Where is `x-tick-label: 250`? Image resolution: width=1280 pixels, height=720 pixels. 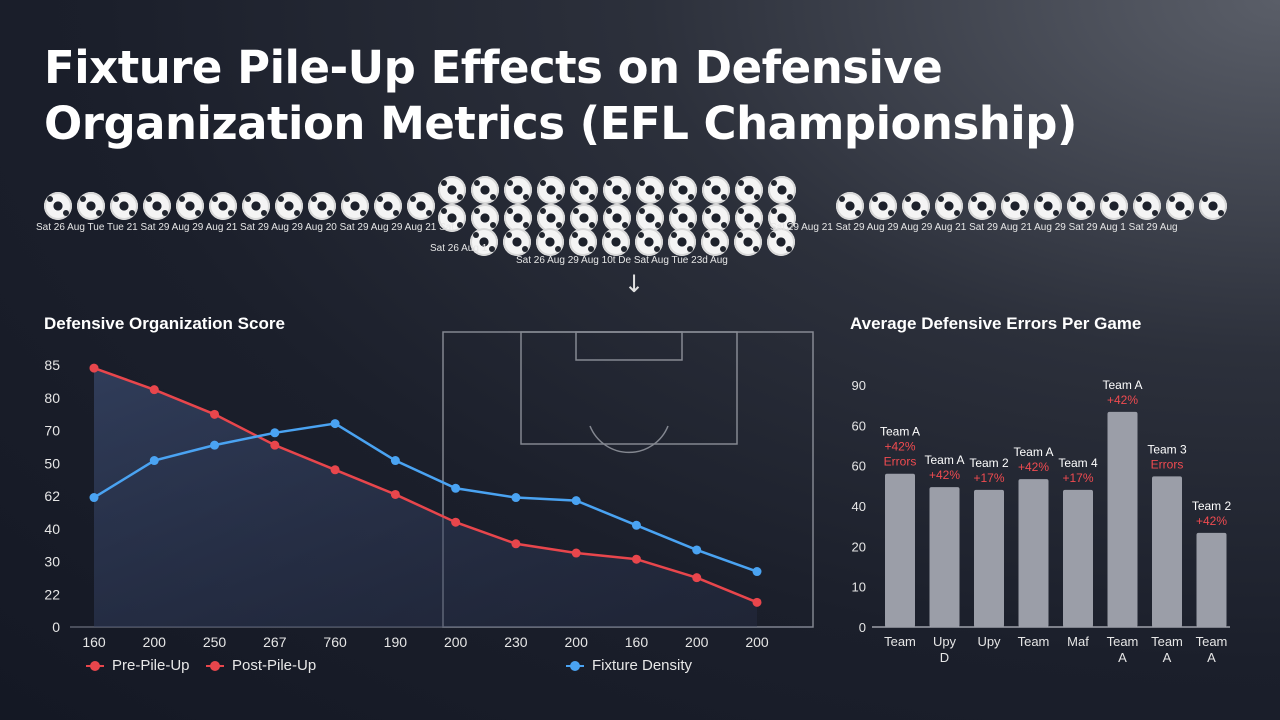 x-tick-label: 250 is located at coordinates (215, 642).